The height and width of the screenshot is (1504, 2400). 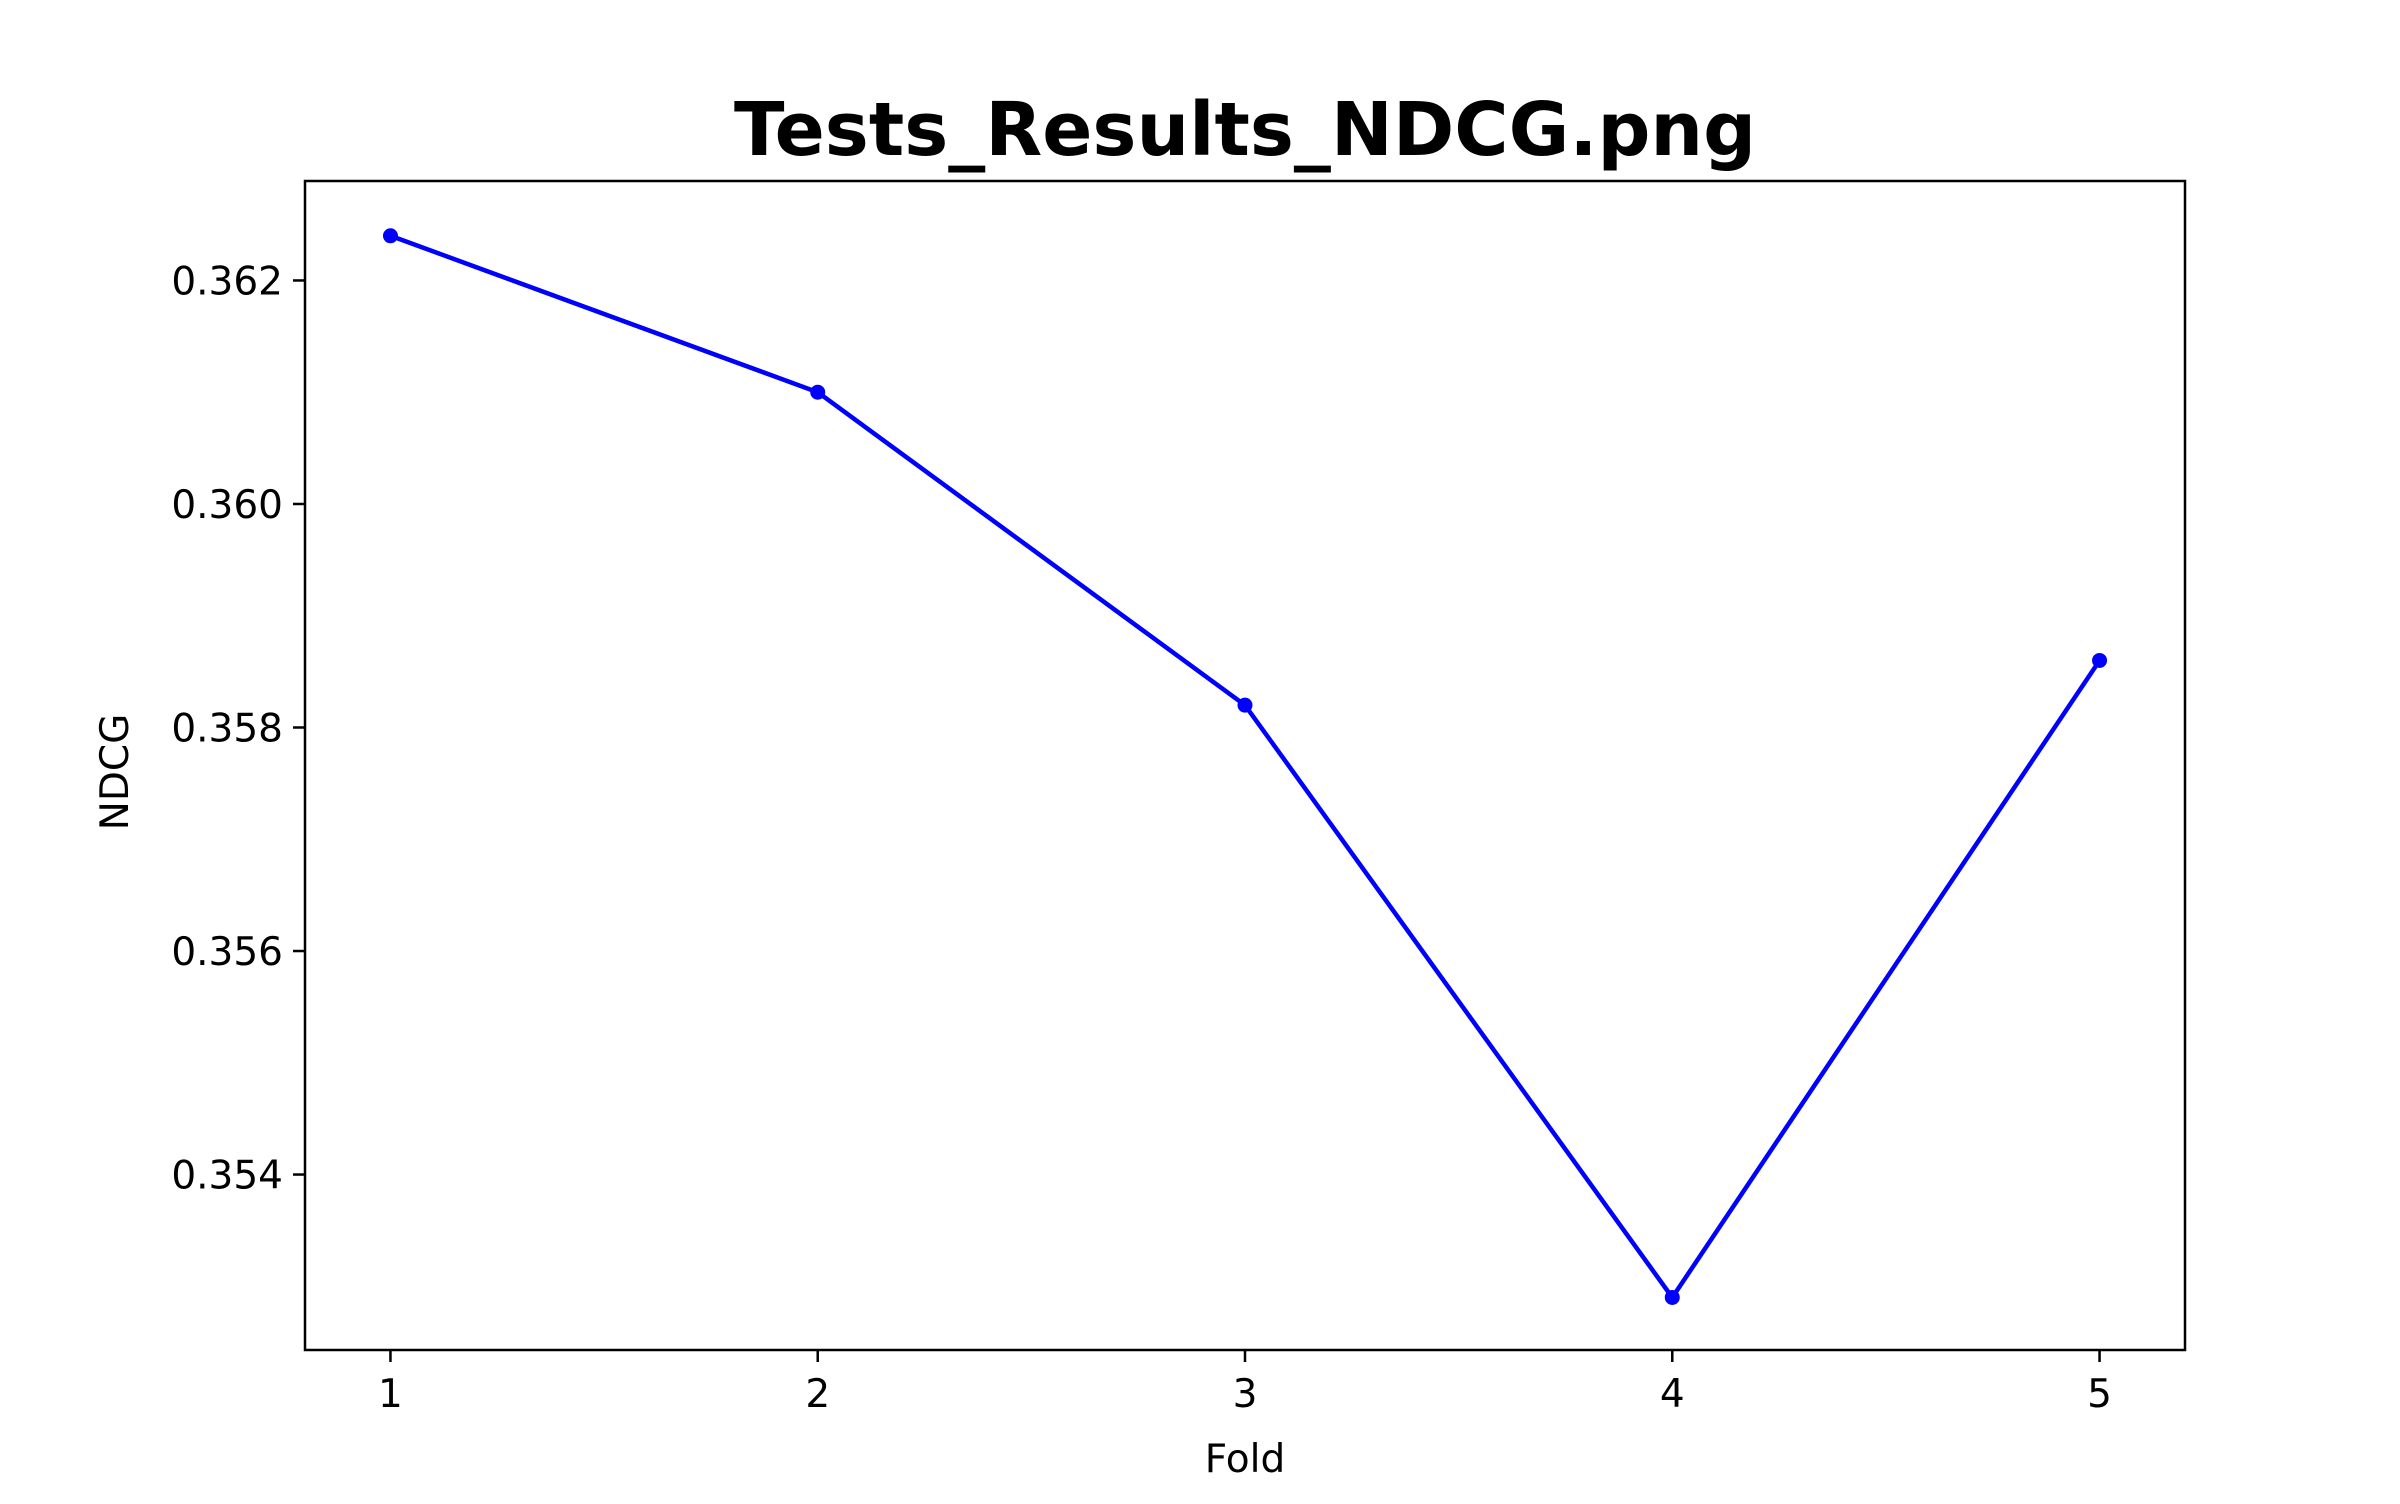 What do you see at coordinates (2099, 1394) in the screenshot?
I see `x-tick-label: 5` at bounding box center [2099, 1394].